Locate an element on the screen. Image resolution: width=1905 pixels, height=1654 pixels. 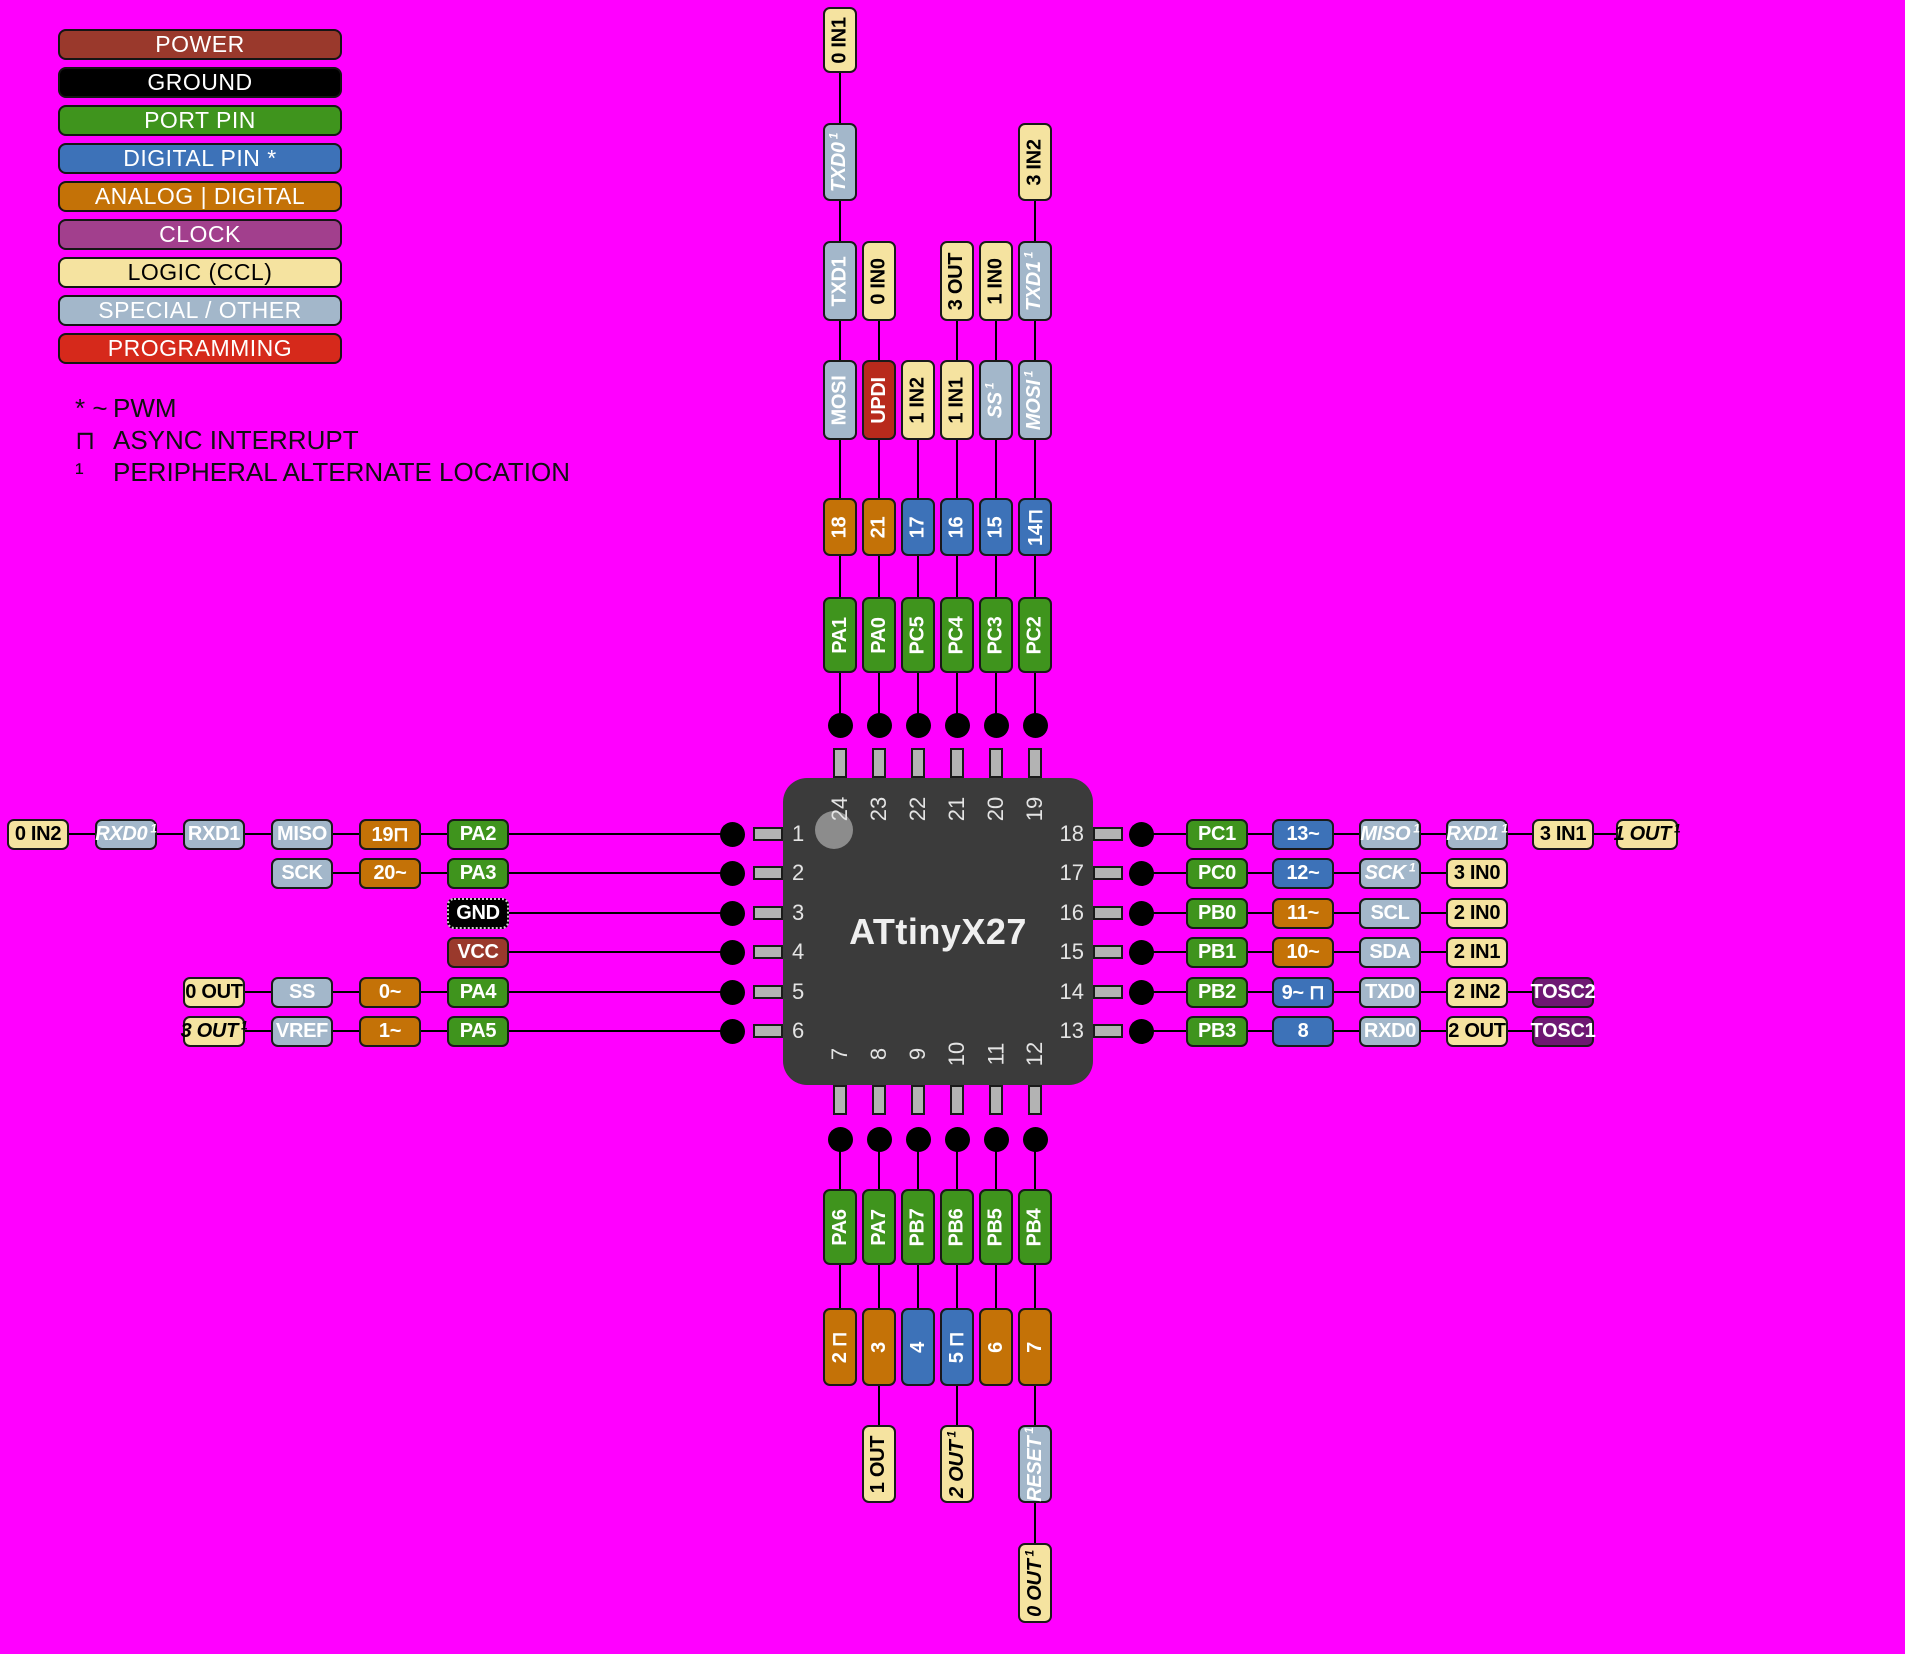
pin-label-17: 17 is located at coordinates (918, 527).